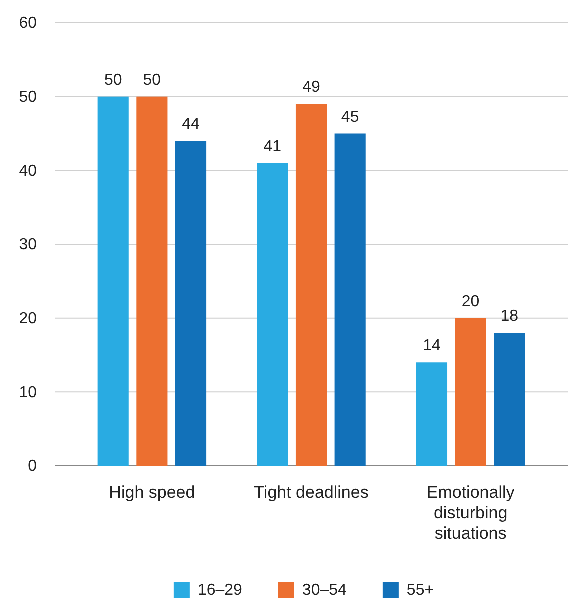 The width and height of the screenshot is (568, 605). What do you see at coordinates (432, 346) in the screenshot?
I see `data-label: 14` at bounding box center [432, 346].